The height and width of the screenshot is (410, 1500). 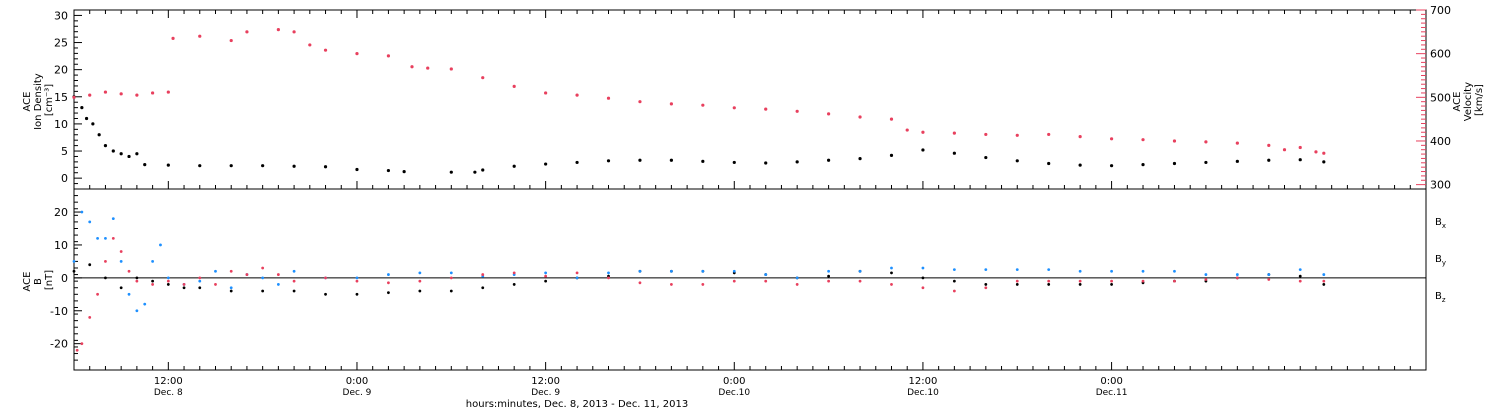 What do you see at coordinates (59, 344) in the screenshot?
I see `bottom-left-tick-label: -20` at bounding box center [59, 344].